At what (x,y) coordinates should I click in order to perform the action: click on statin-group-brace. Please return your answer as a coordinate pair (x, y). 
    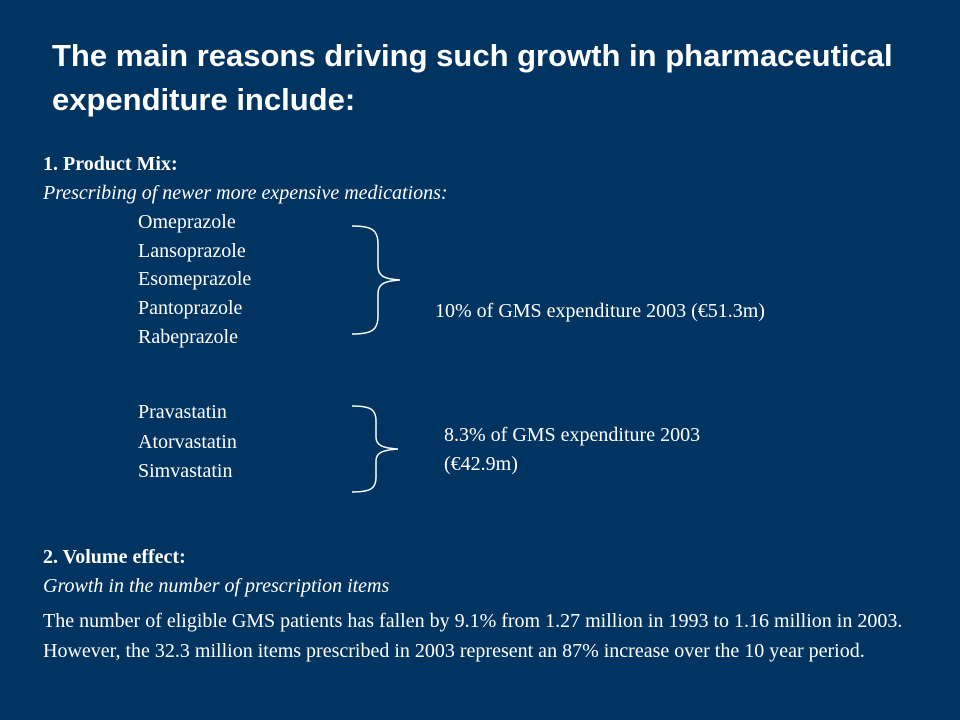
    Looking at the image, I should click on (375, 449).